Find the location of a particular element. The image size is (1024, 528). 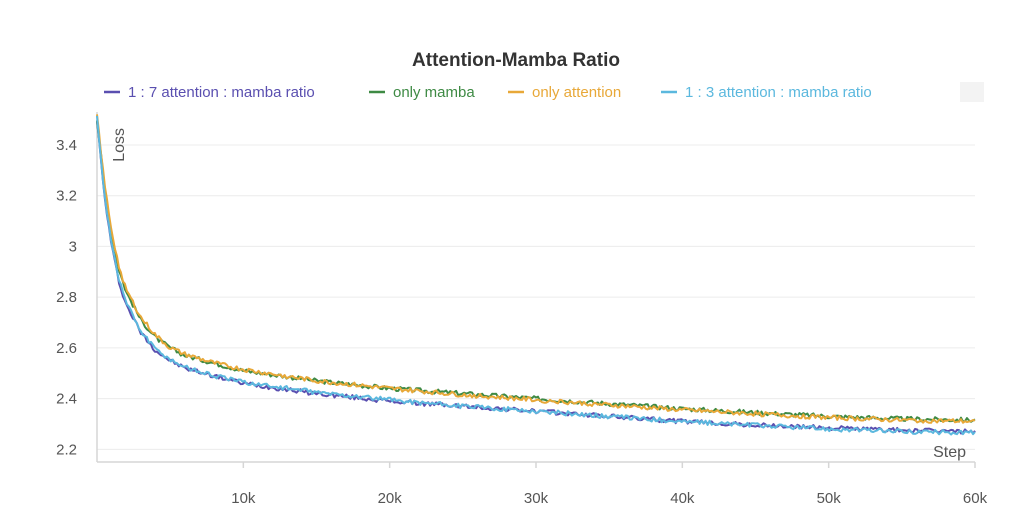

x-tick-label: 10k is located at coordinates (243, 498).